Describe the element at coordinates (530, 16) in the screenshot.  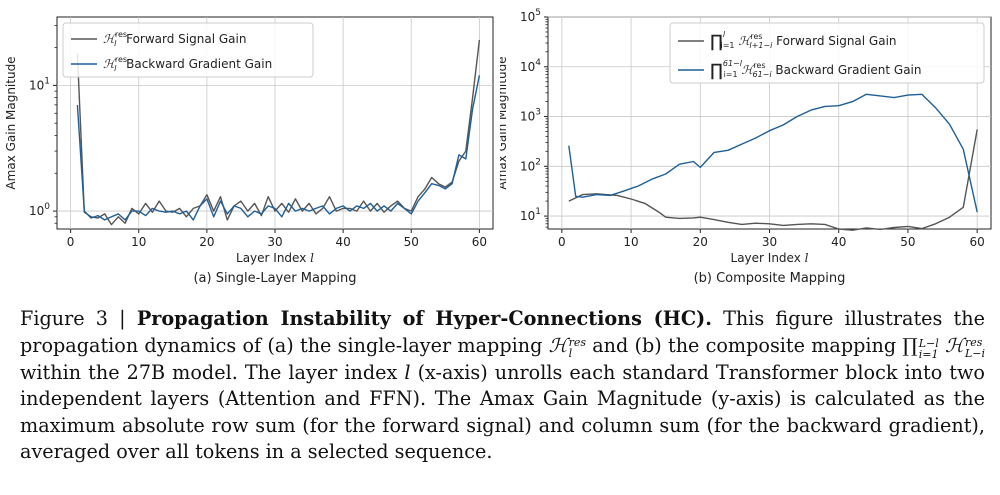
I see `y-tick-label: 10⁵` at that location.